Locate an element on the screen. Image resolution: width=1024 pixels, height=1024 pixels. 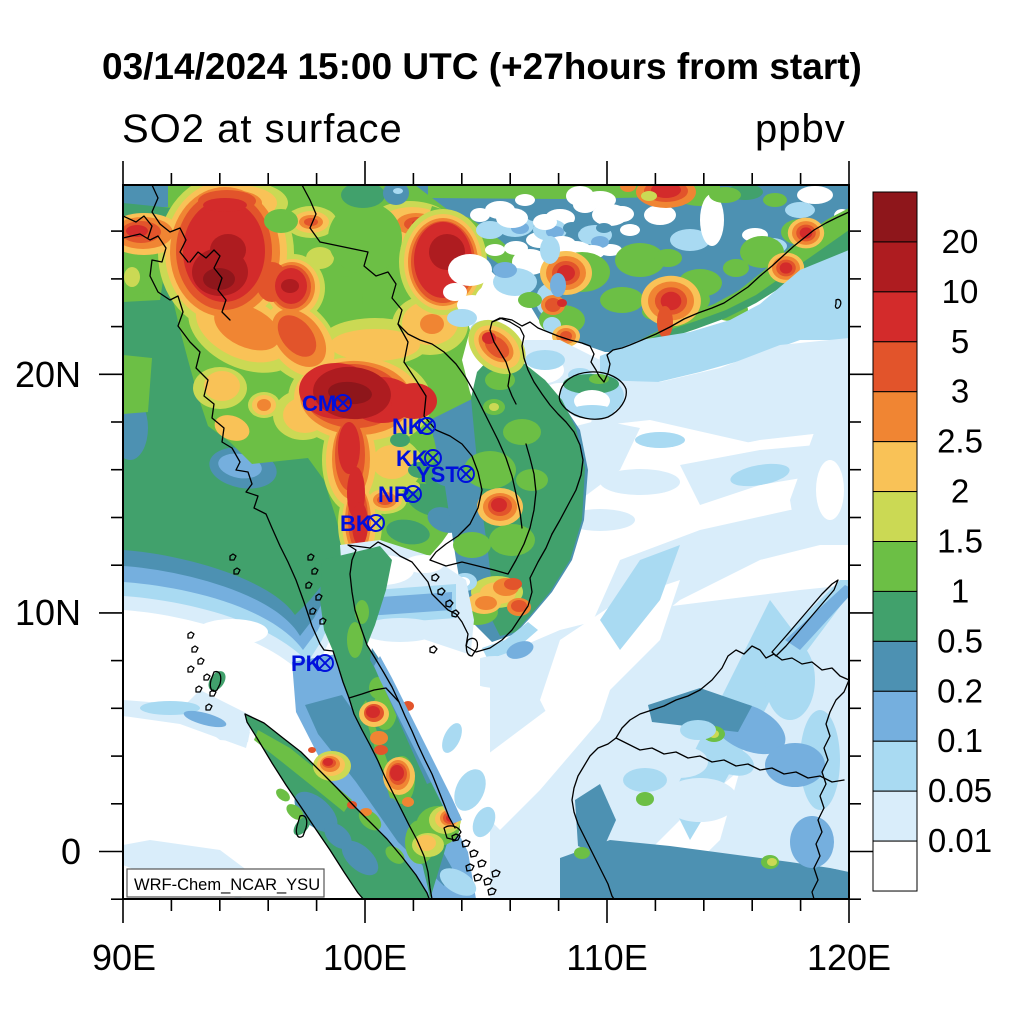
svg-text: 1 is located at coordinates (960, 590).